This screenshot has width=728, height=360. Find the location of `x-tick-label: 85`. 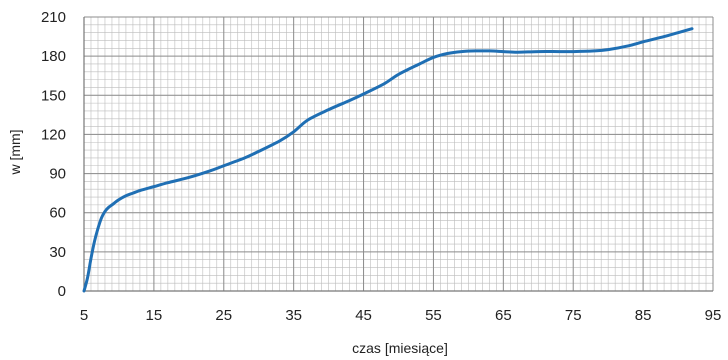

x-tick-label: 85 is located at coordinates (643, 315).